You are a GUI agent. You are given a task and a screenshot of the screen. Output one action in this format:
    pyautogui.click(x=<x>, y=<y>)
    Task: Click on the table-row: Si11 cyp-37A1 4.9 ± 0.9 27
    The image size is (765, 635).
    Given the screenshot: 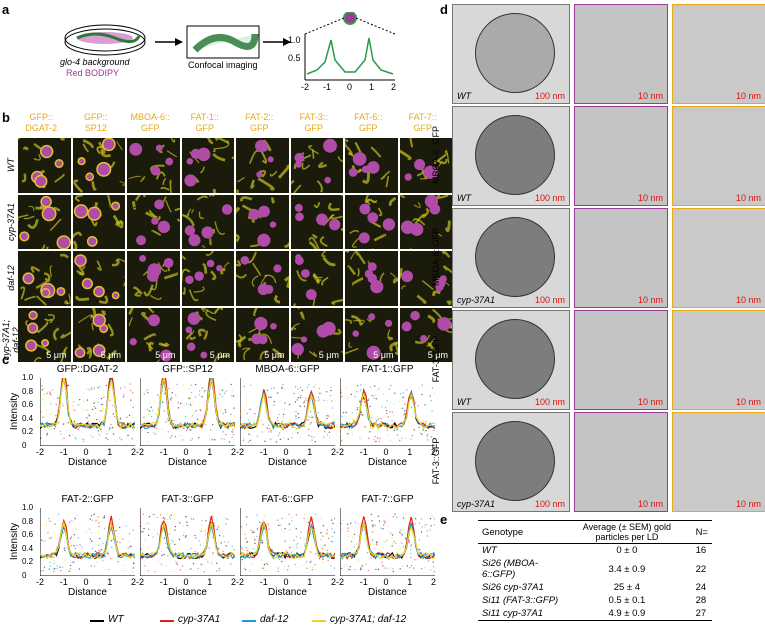 What is the action you would take?
    pyautogui.click(x=595, y=614)
    